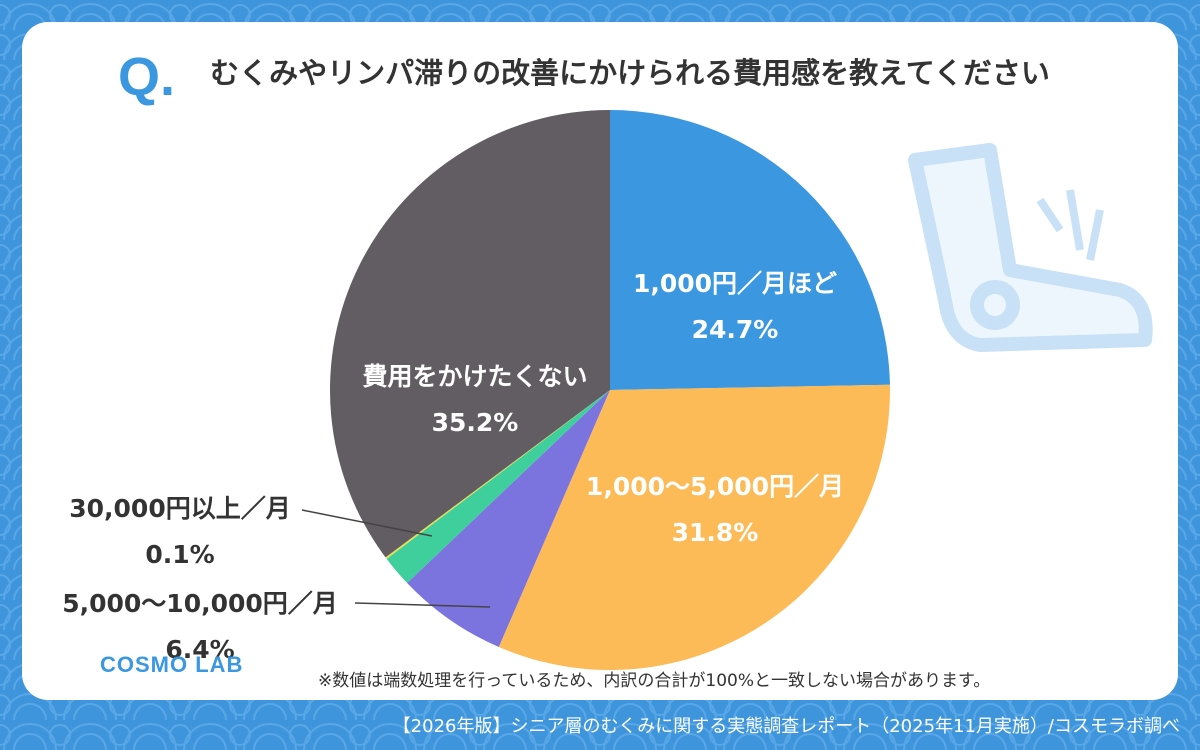 This screenshot has height=750, width=1200. I want to click on value-label: 6.4%, so click(199, 649).